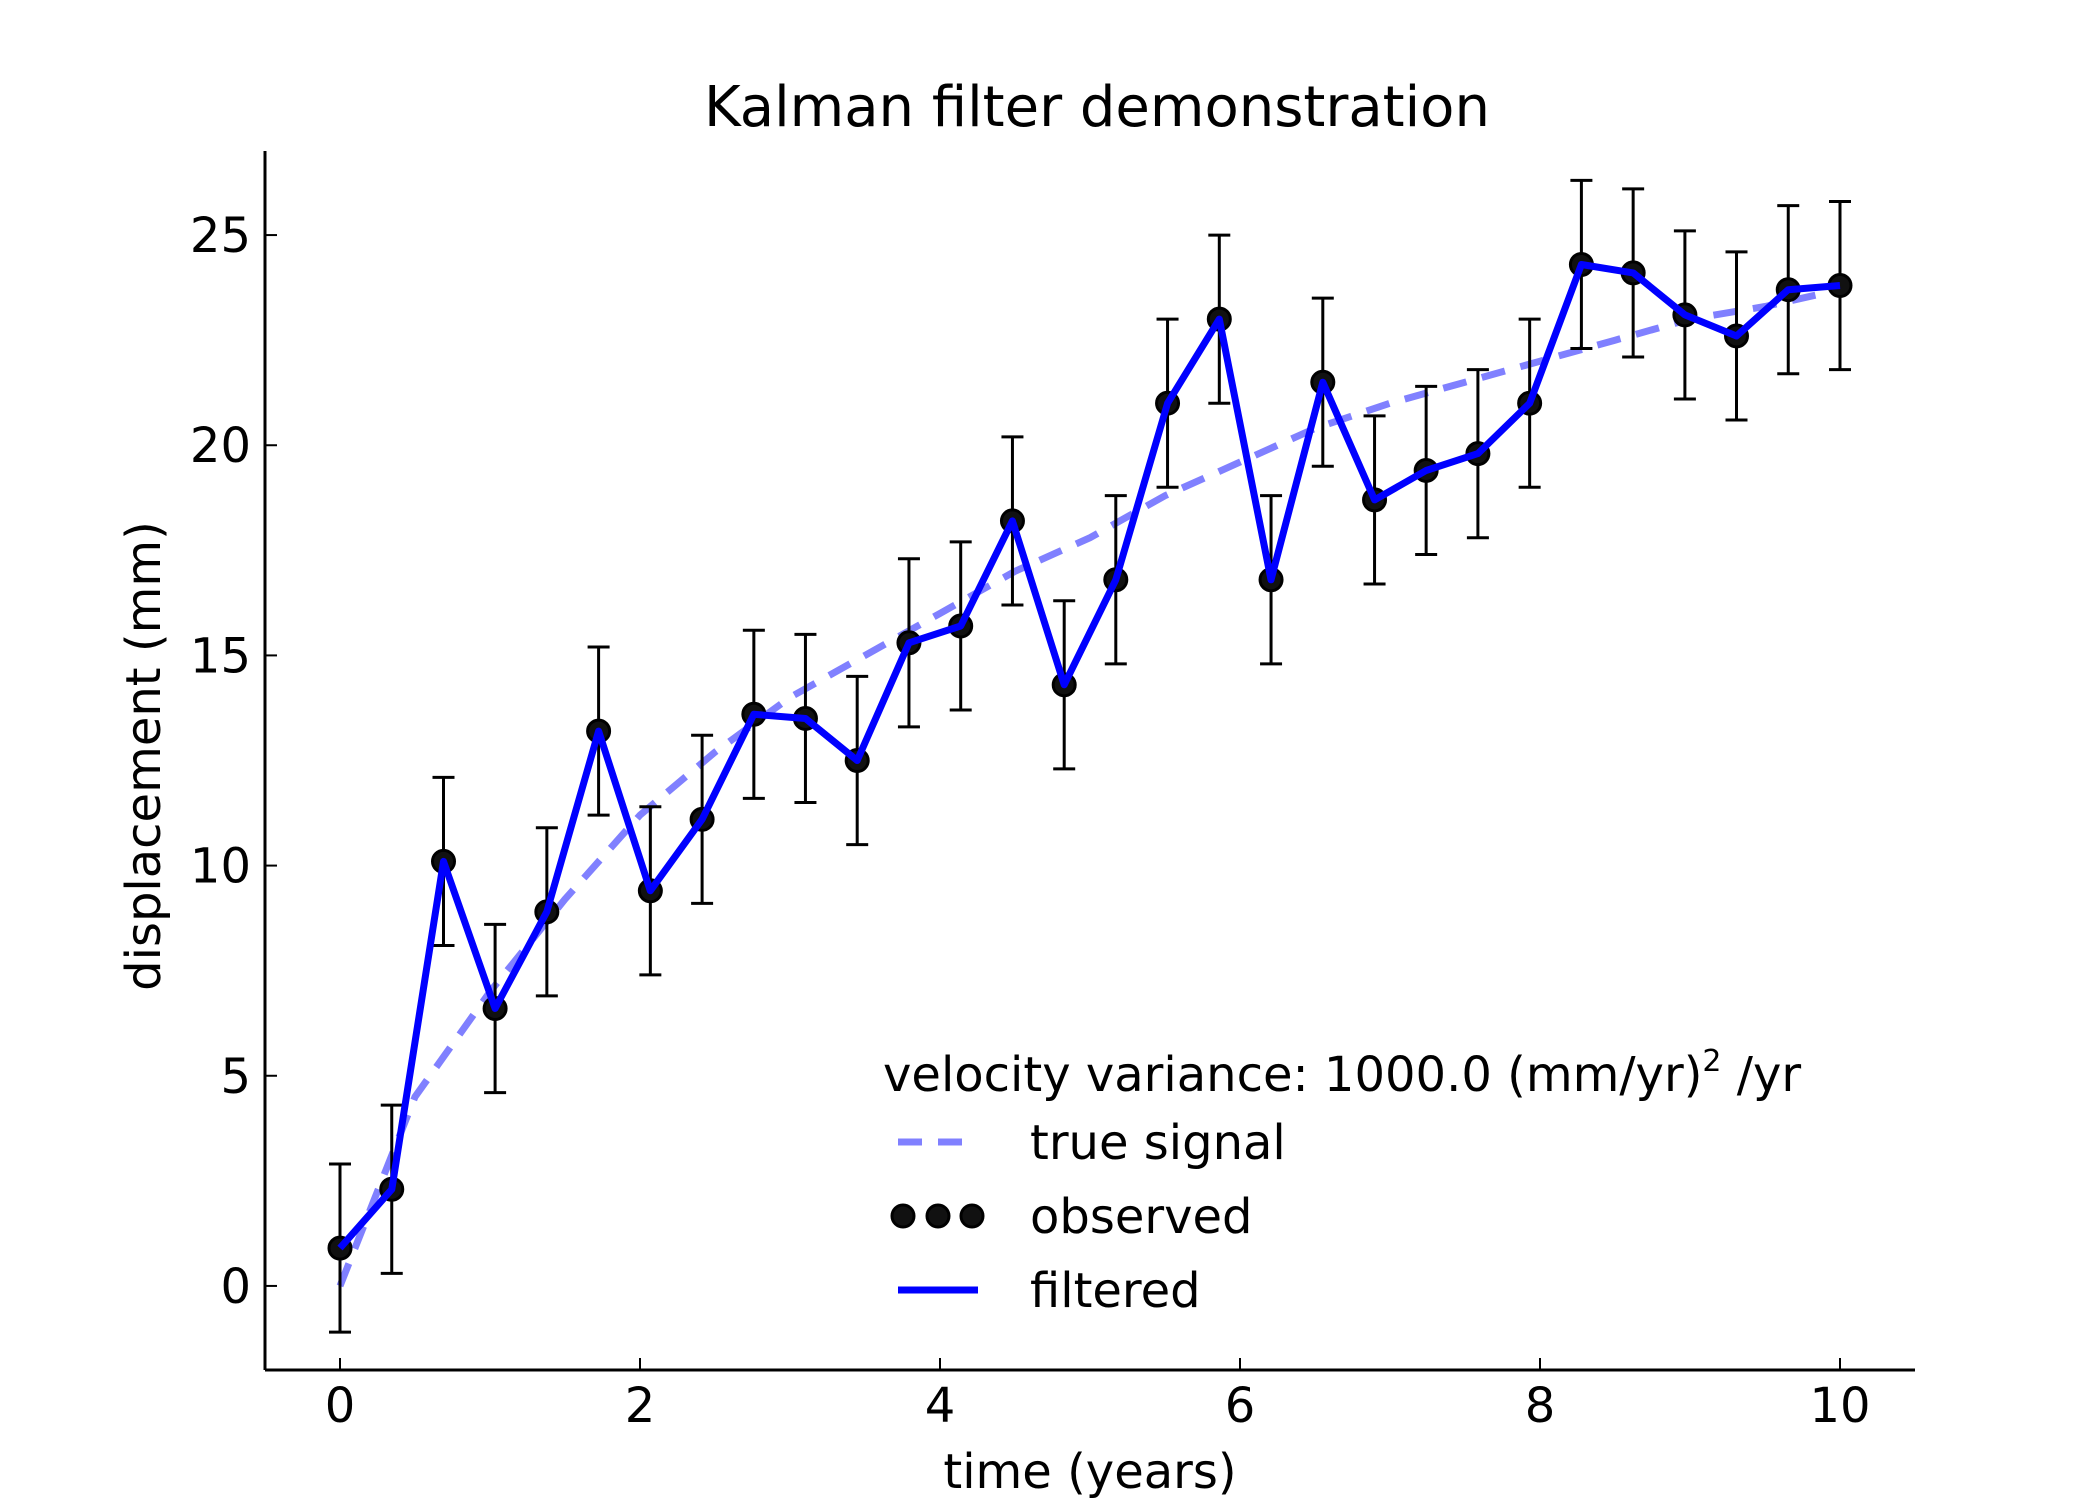 The width and height of the screenshot is (2100, 1505). Describe the element at coordinates (1141, 1217) in the screenshot. I see `legend-label: observed` at that location.